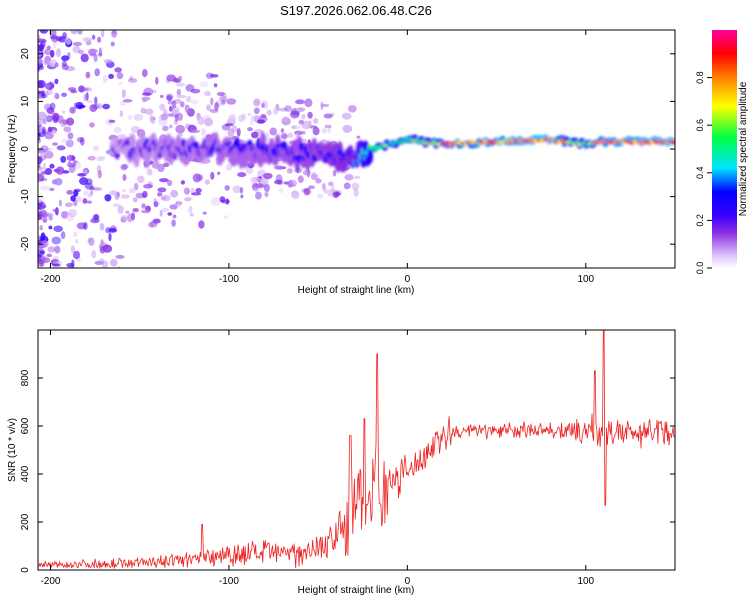 The width and height of the screenshot is (750, 600). Describe the element at coordinates (25, 54) in the screenshot. I see `y-tick-label: 20` at that location.